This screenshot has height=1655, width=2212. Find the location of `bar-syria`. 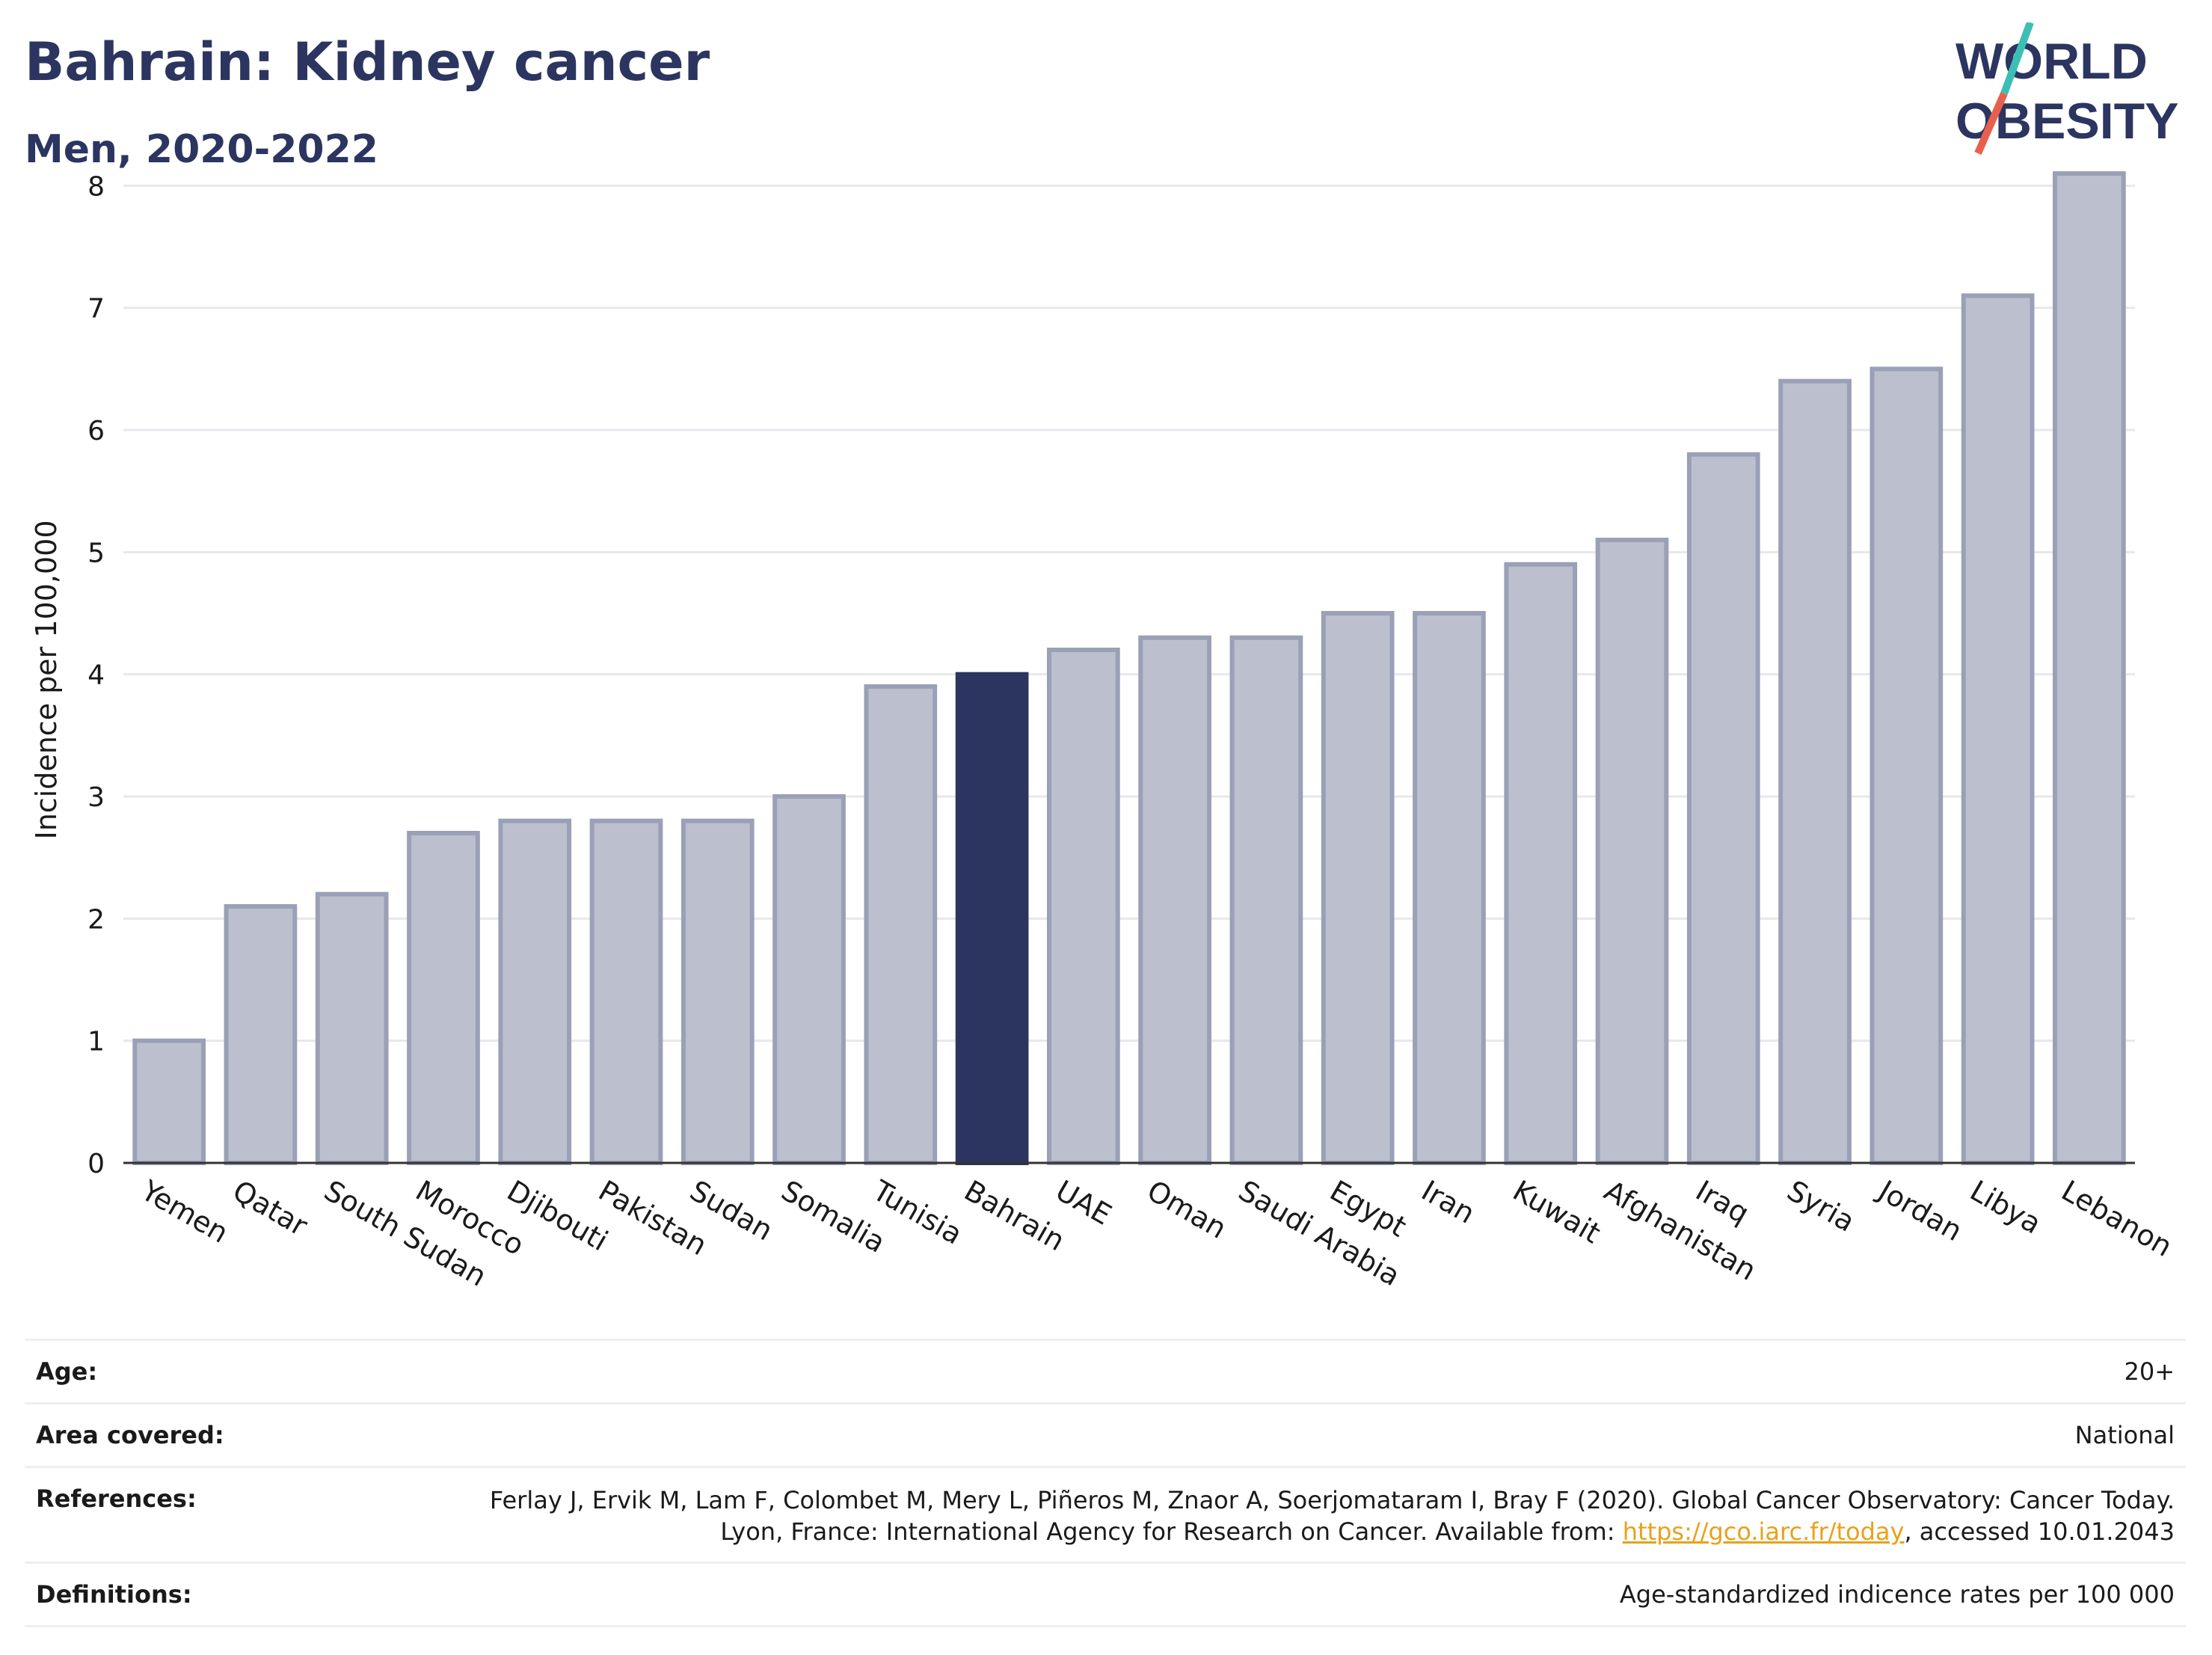

bar-syria is located at coordinates (1815, 772).